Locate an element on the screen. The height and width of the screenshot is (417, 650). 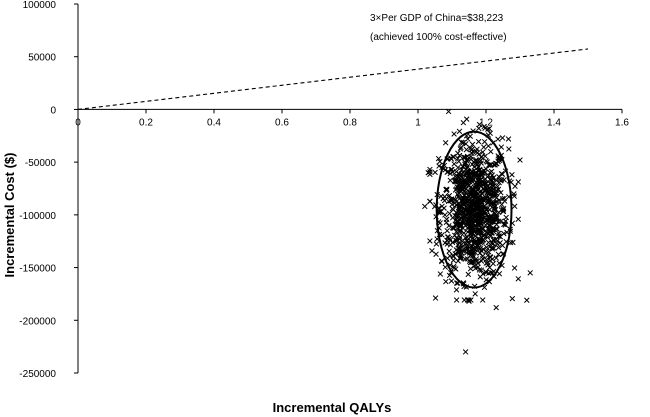
x-tick-label: 0 is located at coordinates (78, 122).